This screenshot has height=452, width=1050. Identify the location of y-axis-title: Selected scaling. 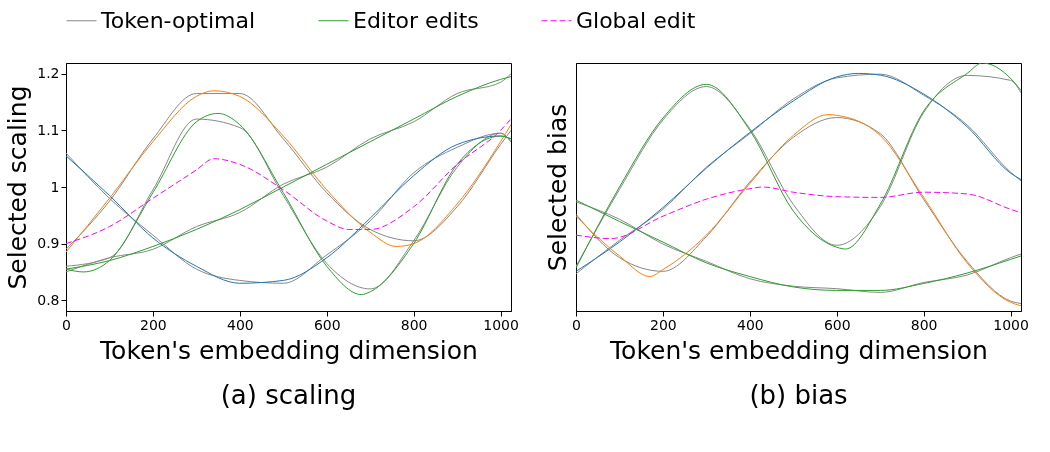
(18, 187).